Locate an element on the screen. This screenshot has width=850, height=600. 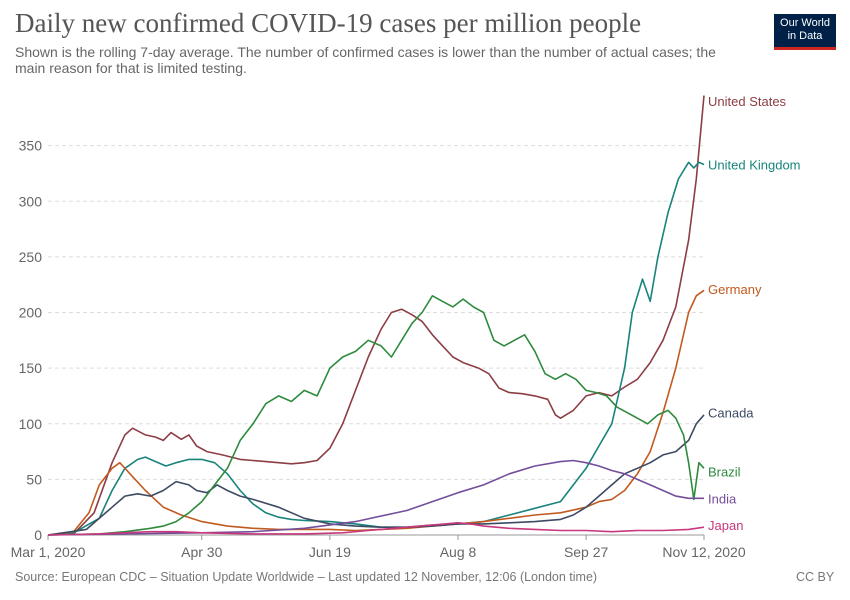
y-tick-label: 350 is located at coordinates (31, 146).